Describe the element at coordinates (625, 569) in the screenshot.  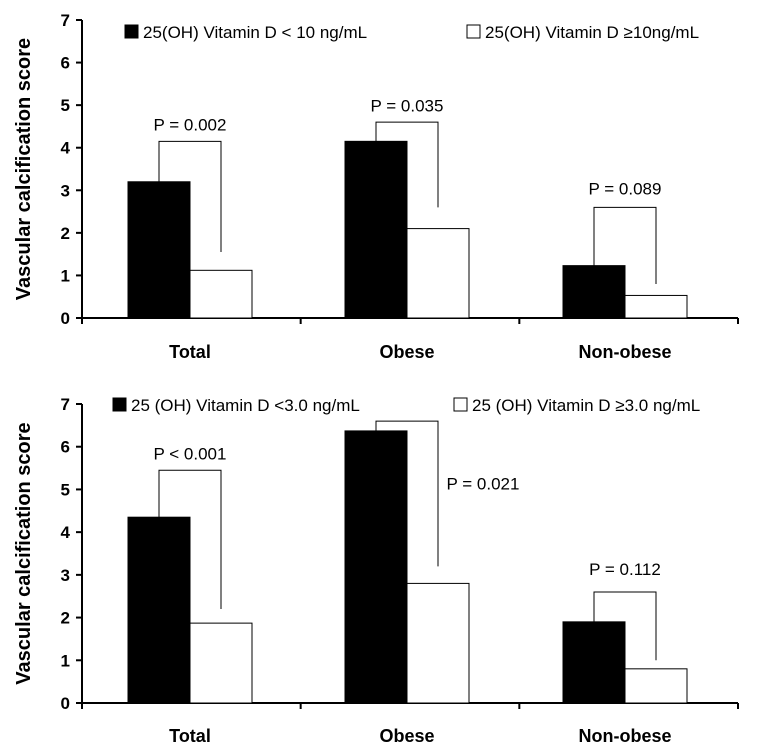
I see `p-value-label: P = 0.112` at that location.